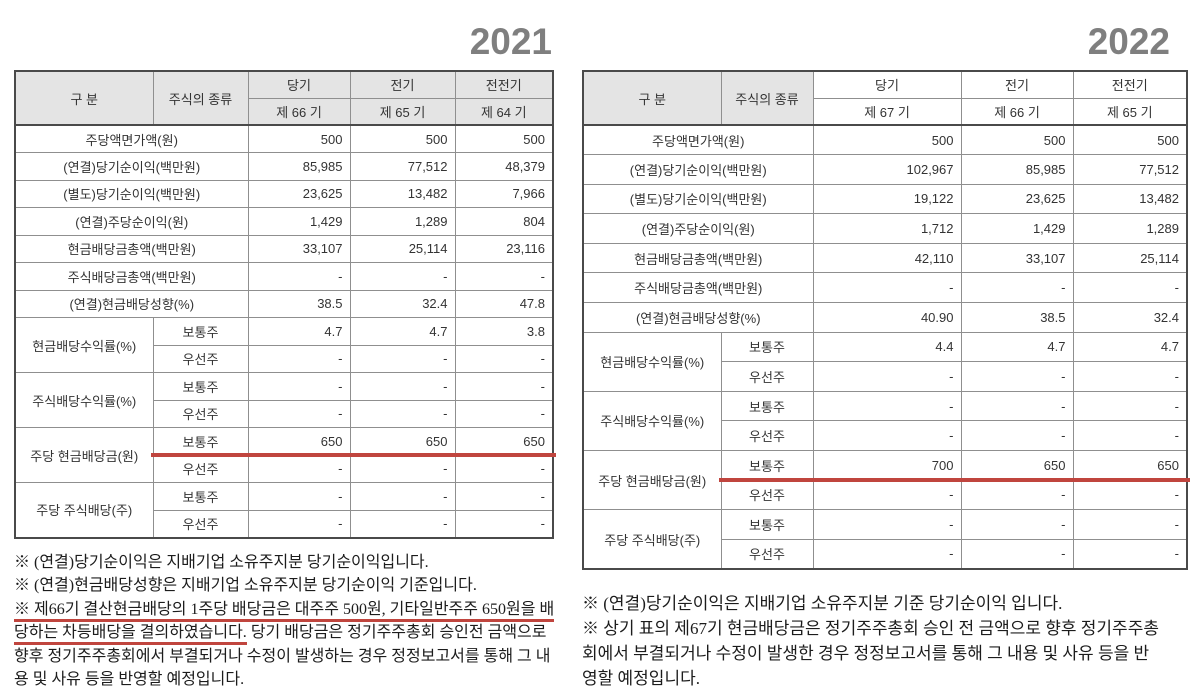 The width and height of the screenshot is (1200, 700). Describe the element at coordinates (504, 166) in the screenshot. I see `value-cell: 48,379` at that location.